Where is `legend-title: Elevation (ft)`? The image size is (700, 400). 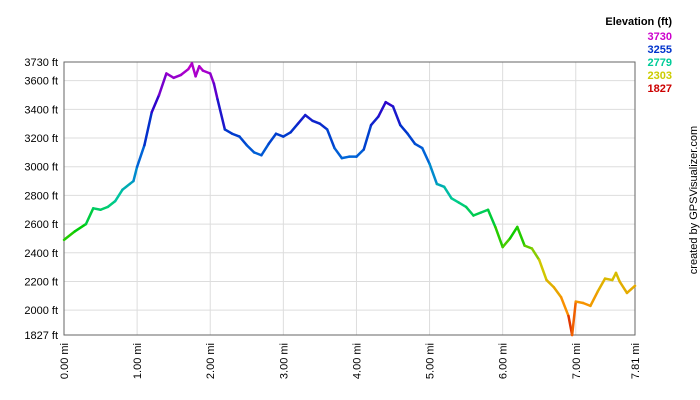 legend-title: Elevation (ft) is located at coordinates (638, 22).